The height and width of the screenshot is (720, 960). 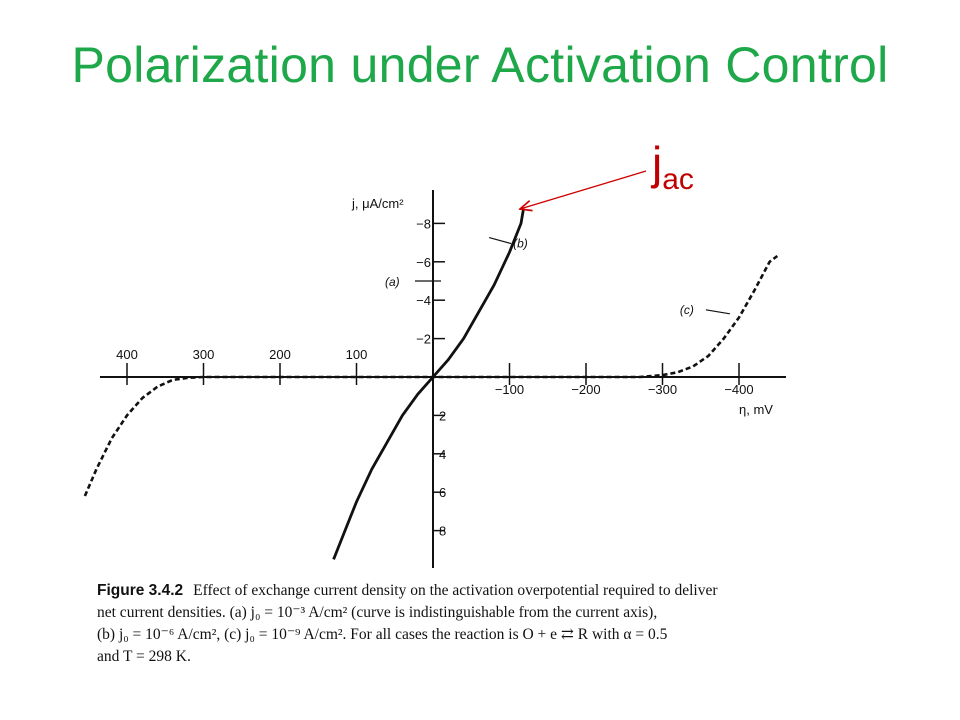 I want to click on series-b-label: (b), so click(x=520, y=244).